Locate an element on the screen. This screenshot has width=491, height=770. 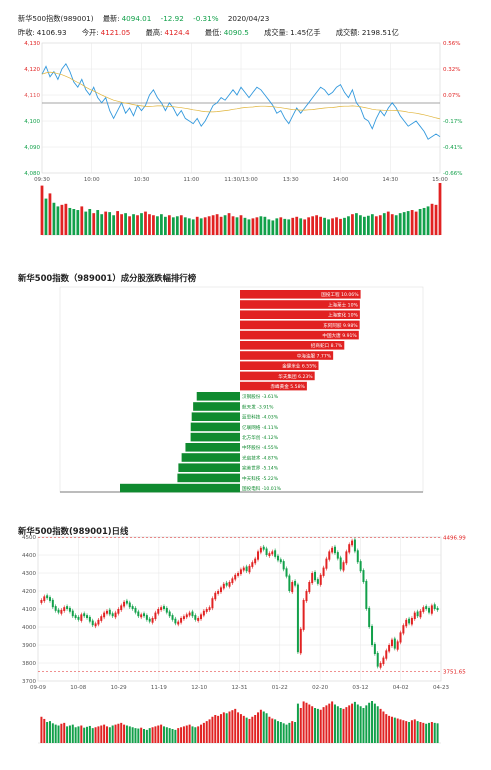
ranking-bar-label: 中天科技 -5.22% is located at coordinates (260, 478).